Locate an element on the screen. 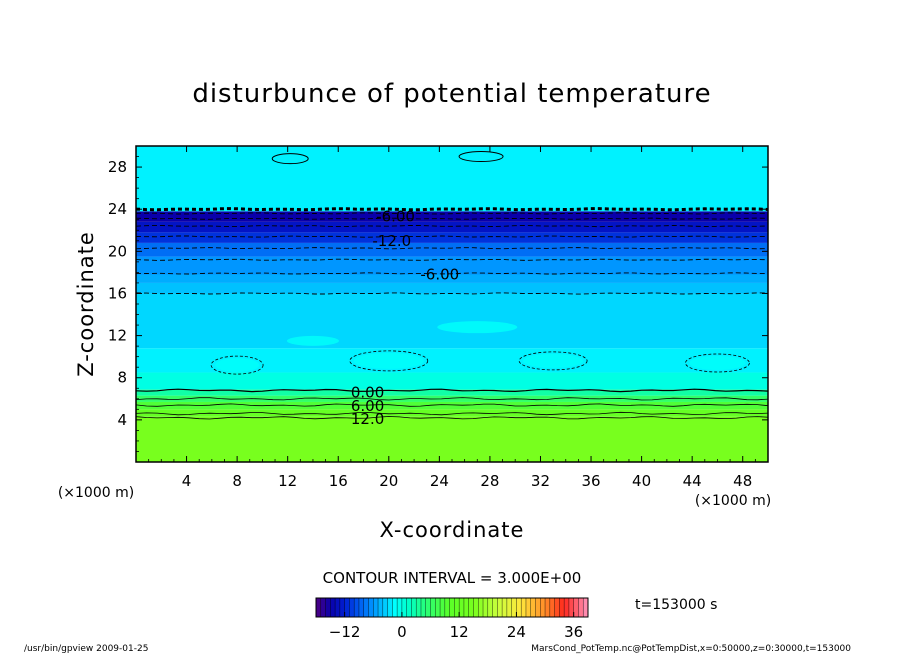 The height and width of the screenshot is (654, 904). y-axis-label: Z-coordinate is located at coordinates (86, 304).